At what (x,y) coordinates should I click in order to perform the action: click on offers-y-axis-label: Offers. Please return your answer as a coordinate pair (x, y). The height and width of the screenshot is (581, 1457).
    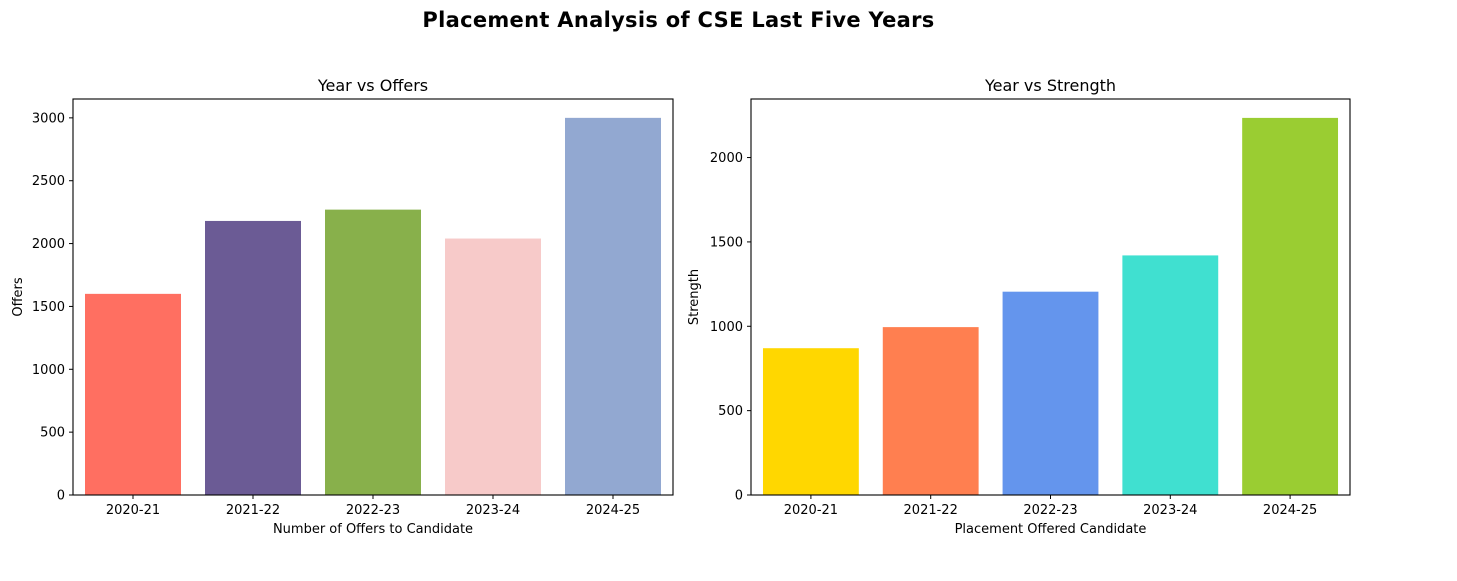
    Looking at the image, I should click on (18, 297).